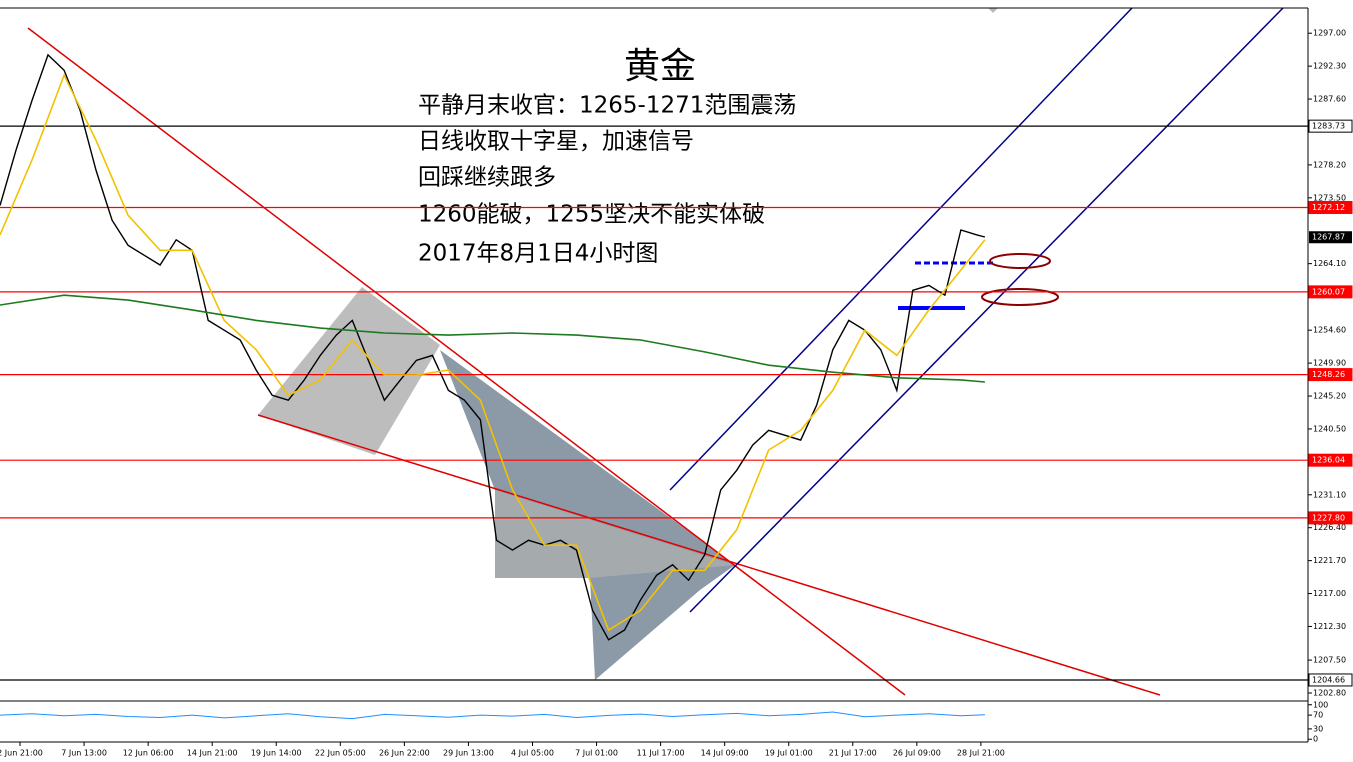  I want to click on annotation: 2017年8月1日4小时图, so click(538, 254).